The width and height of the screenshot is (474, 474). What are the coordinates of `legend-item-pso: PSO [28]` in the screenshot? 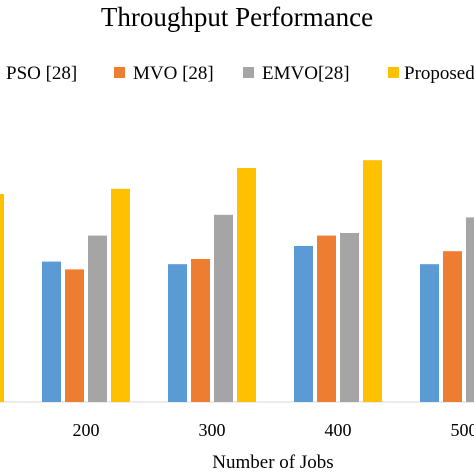 It's located at (41, 73).